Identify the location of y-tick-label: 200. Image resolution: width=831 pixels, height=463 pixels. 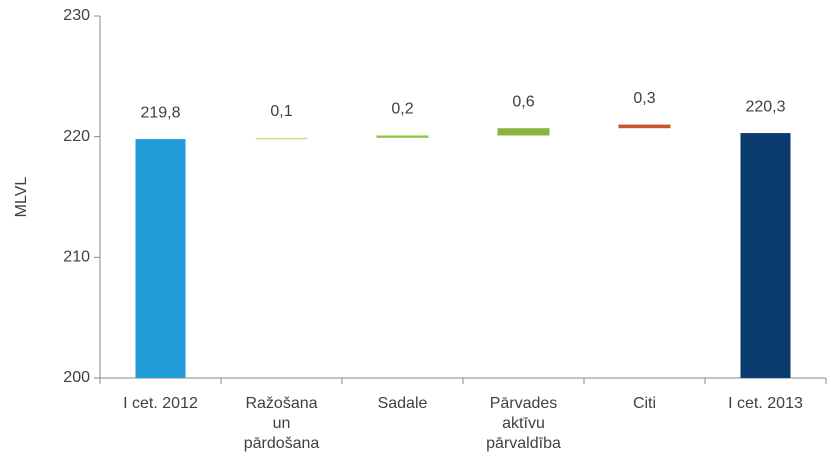
(76, 377).